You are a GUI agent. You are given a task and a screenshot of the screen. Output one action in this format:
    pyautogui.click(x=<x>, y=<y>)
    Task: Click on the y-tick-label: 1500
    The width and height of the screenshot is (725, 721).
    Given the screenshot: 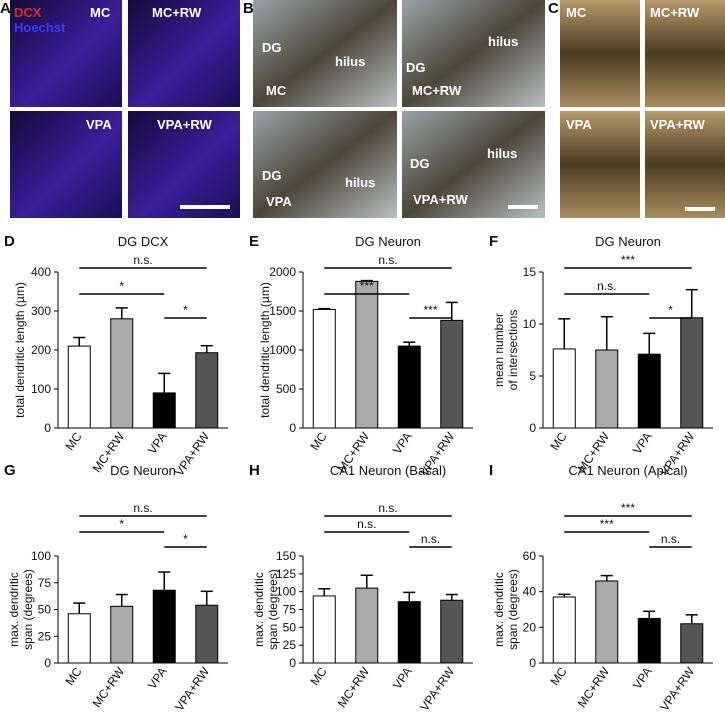 What is the action you would take?
    pyautogui.click(x=282, y=311)
    